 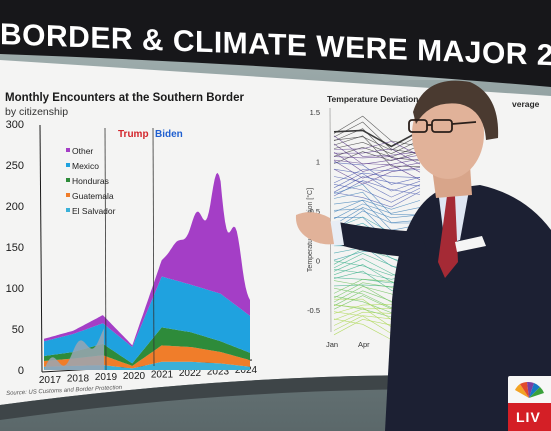 I want to click on peacock-icon, so click(x=529, y=389).